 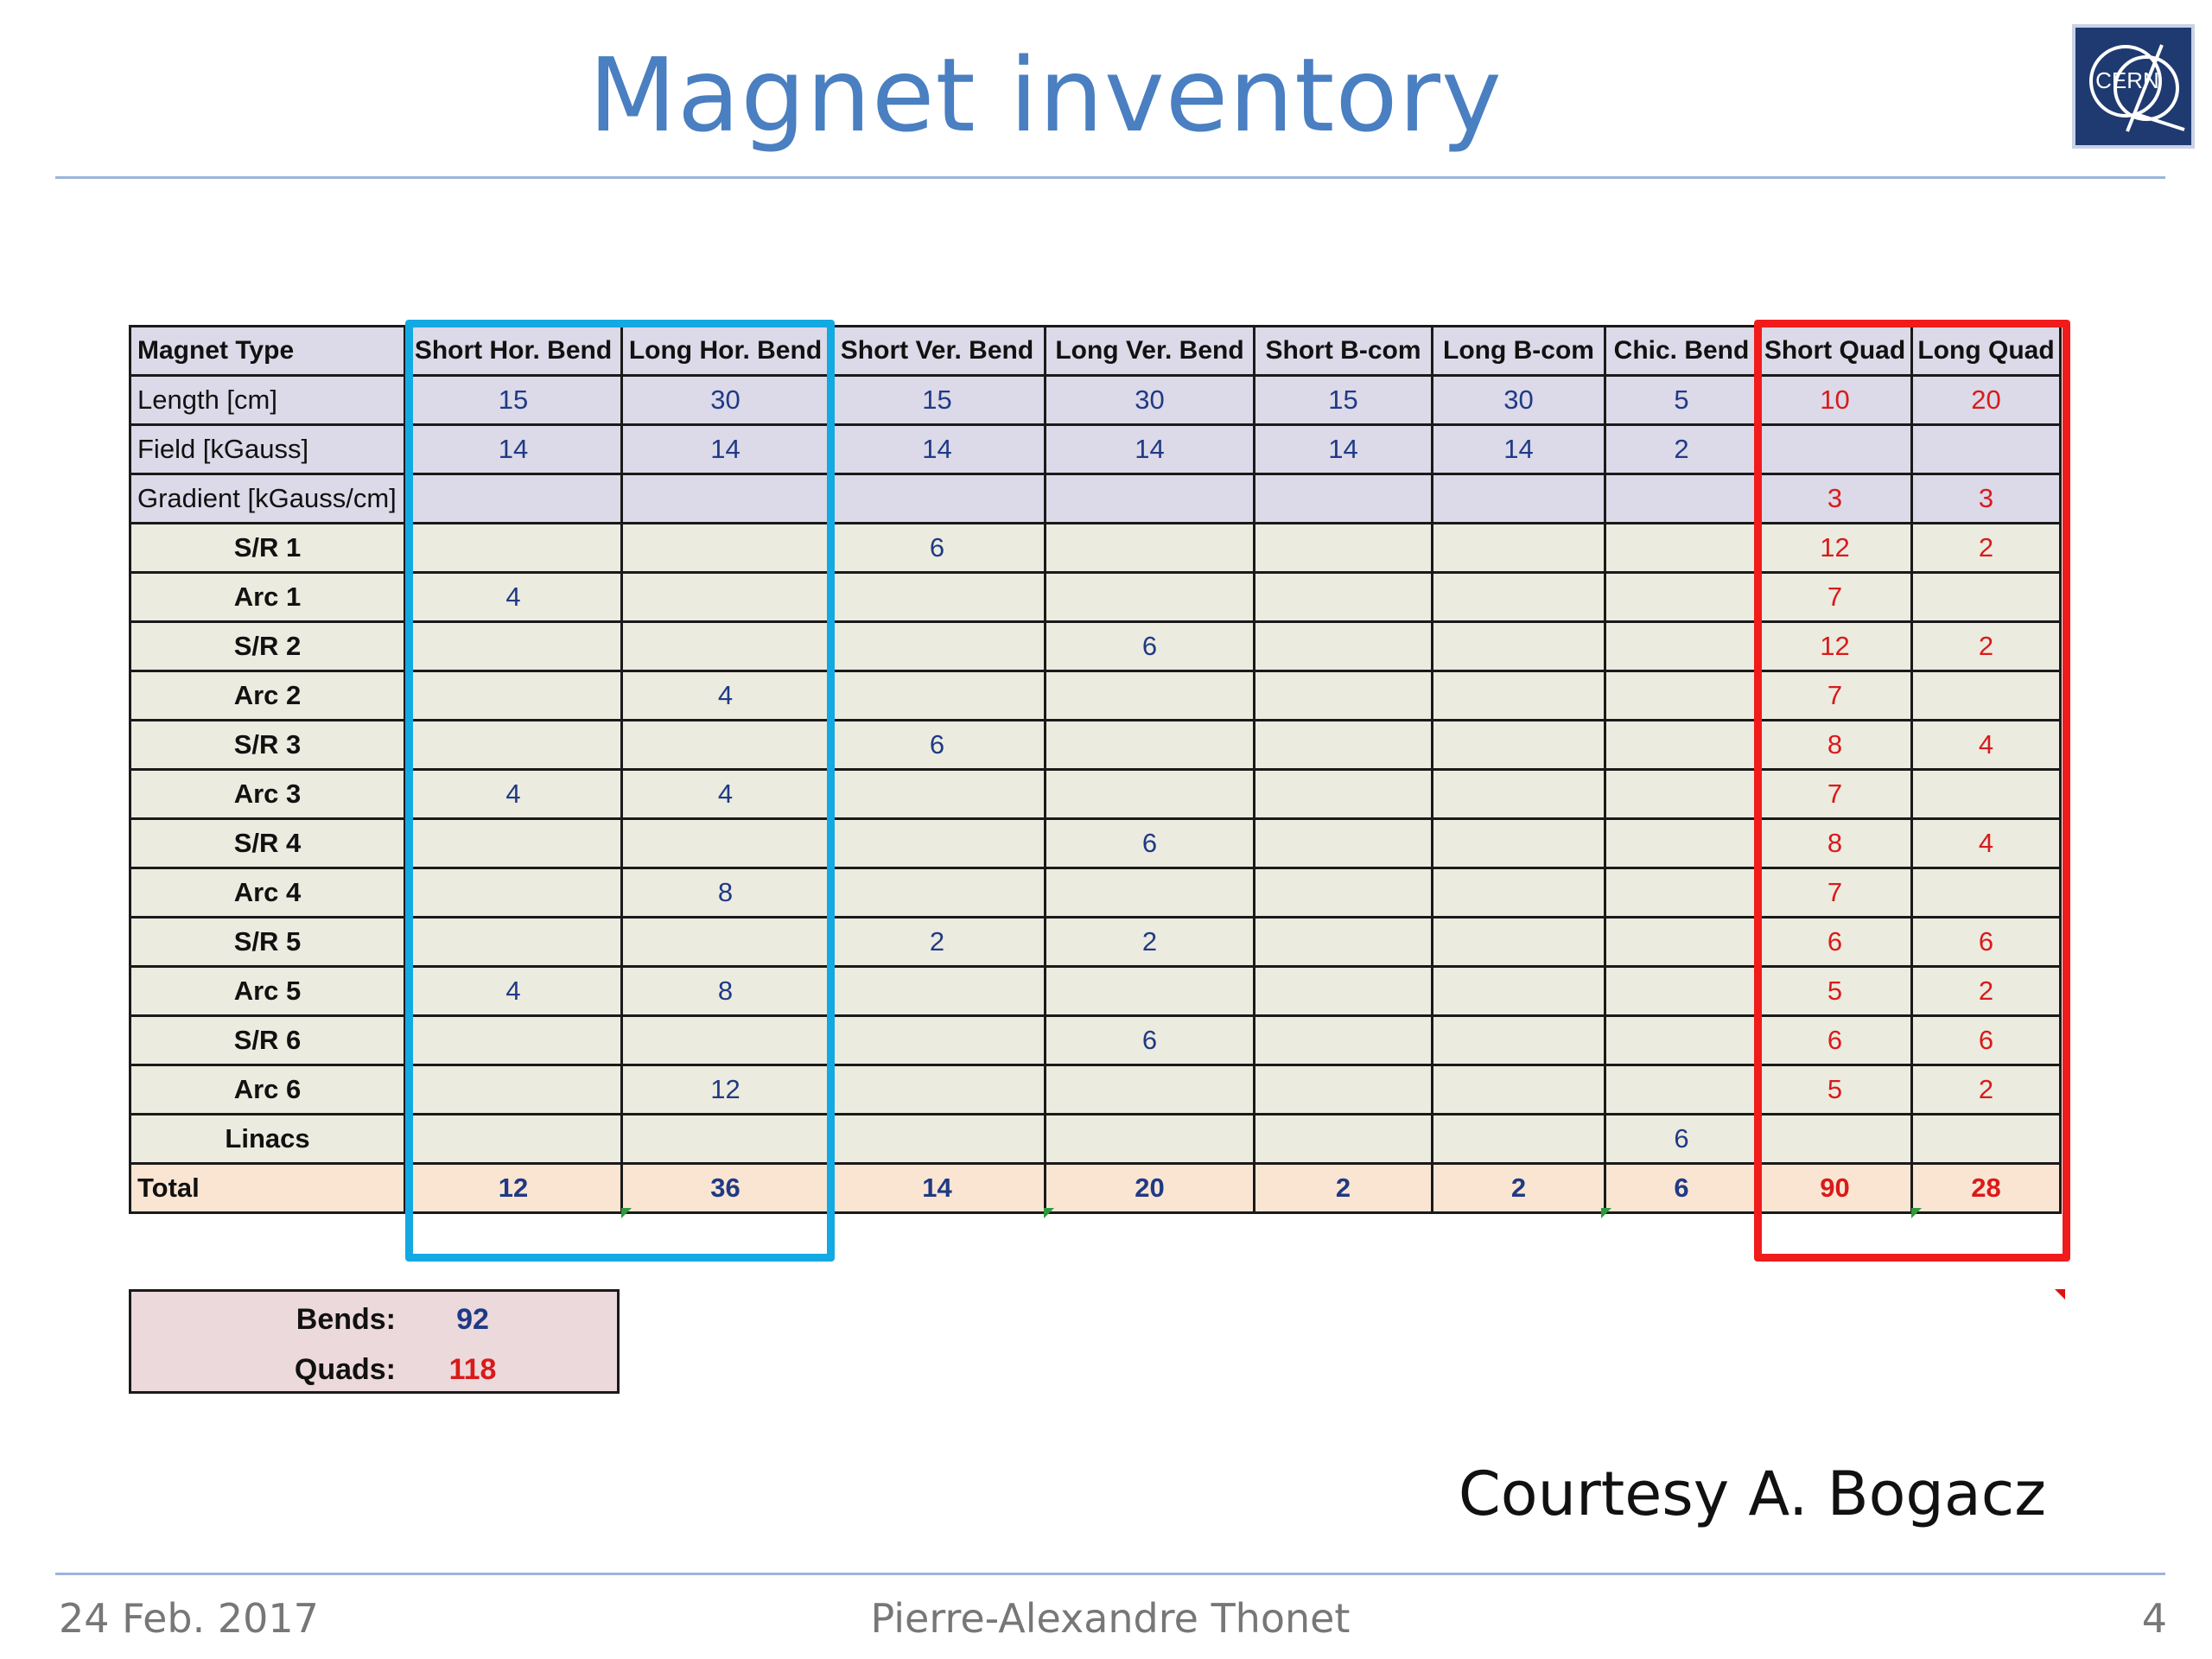 What do you see at coordinates (513, 351) in the screenshot?
I see `column-header: Short Hor. Bend` at bounding box center [513, 351].